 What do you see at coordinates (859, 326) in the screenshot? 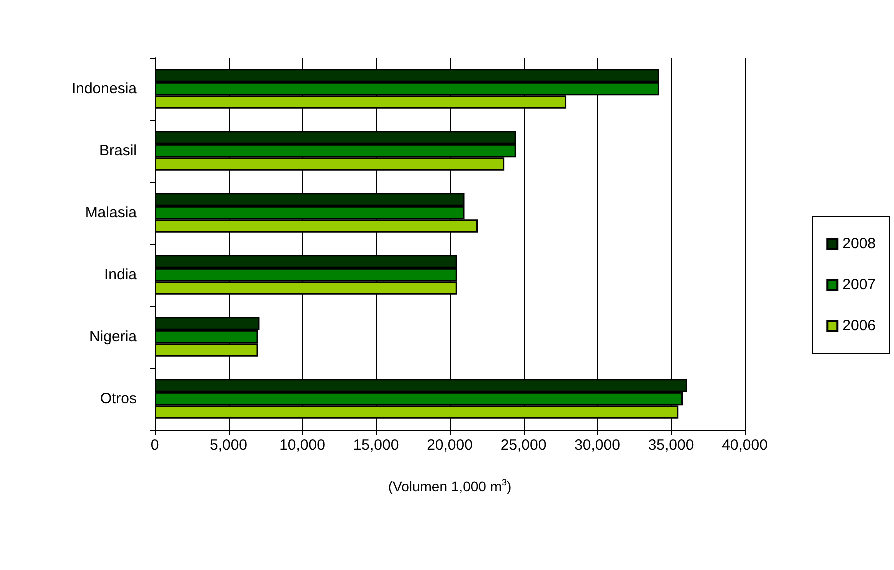
I see `legend-label: 2006` at bounding box center [859, 326].